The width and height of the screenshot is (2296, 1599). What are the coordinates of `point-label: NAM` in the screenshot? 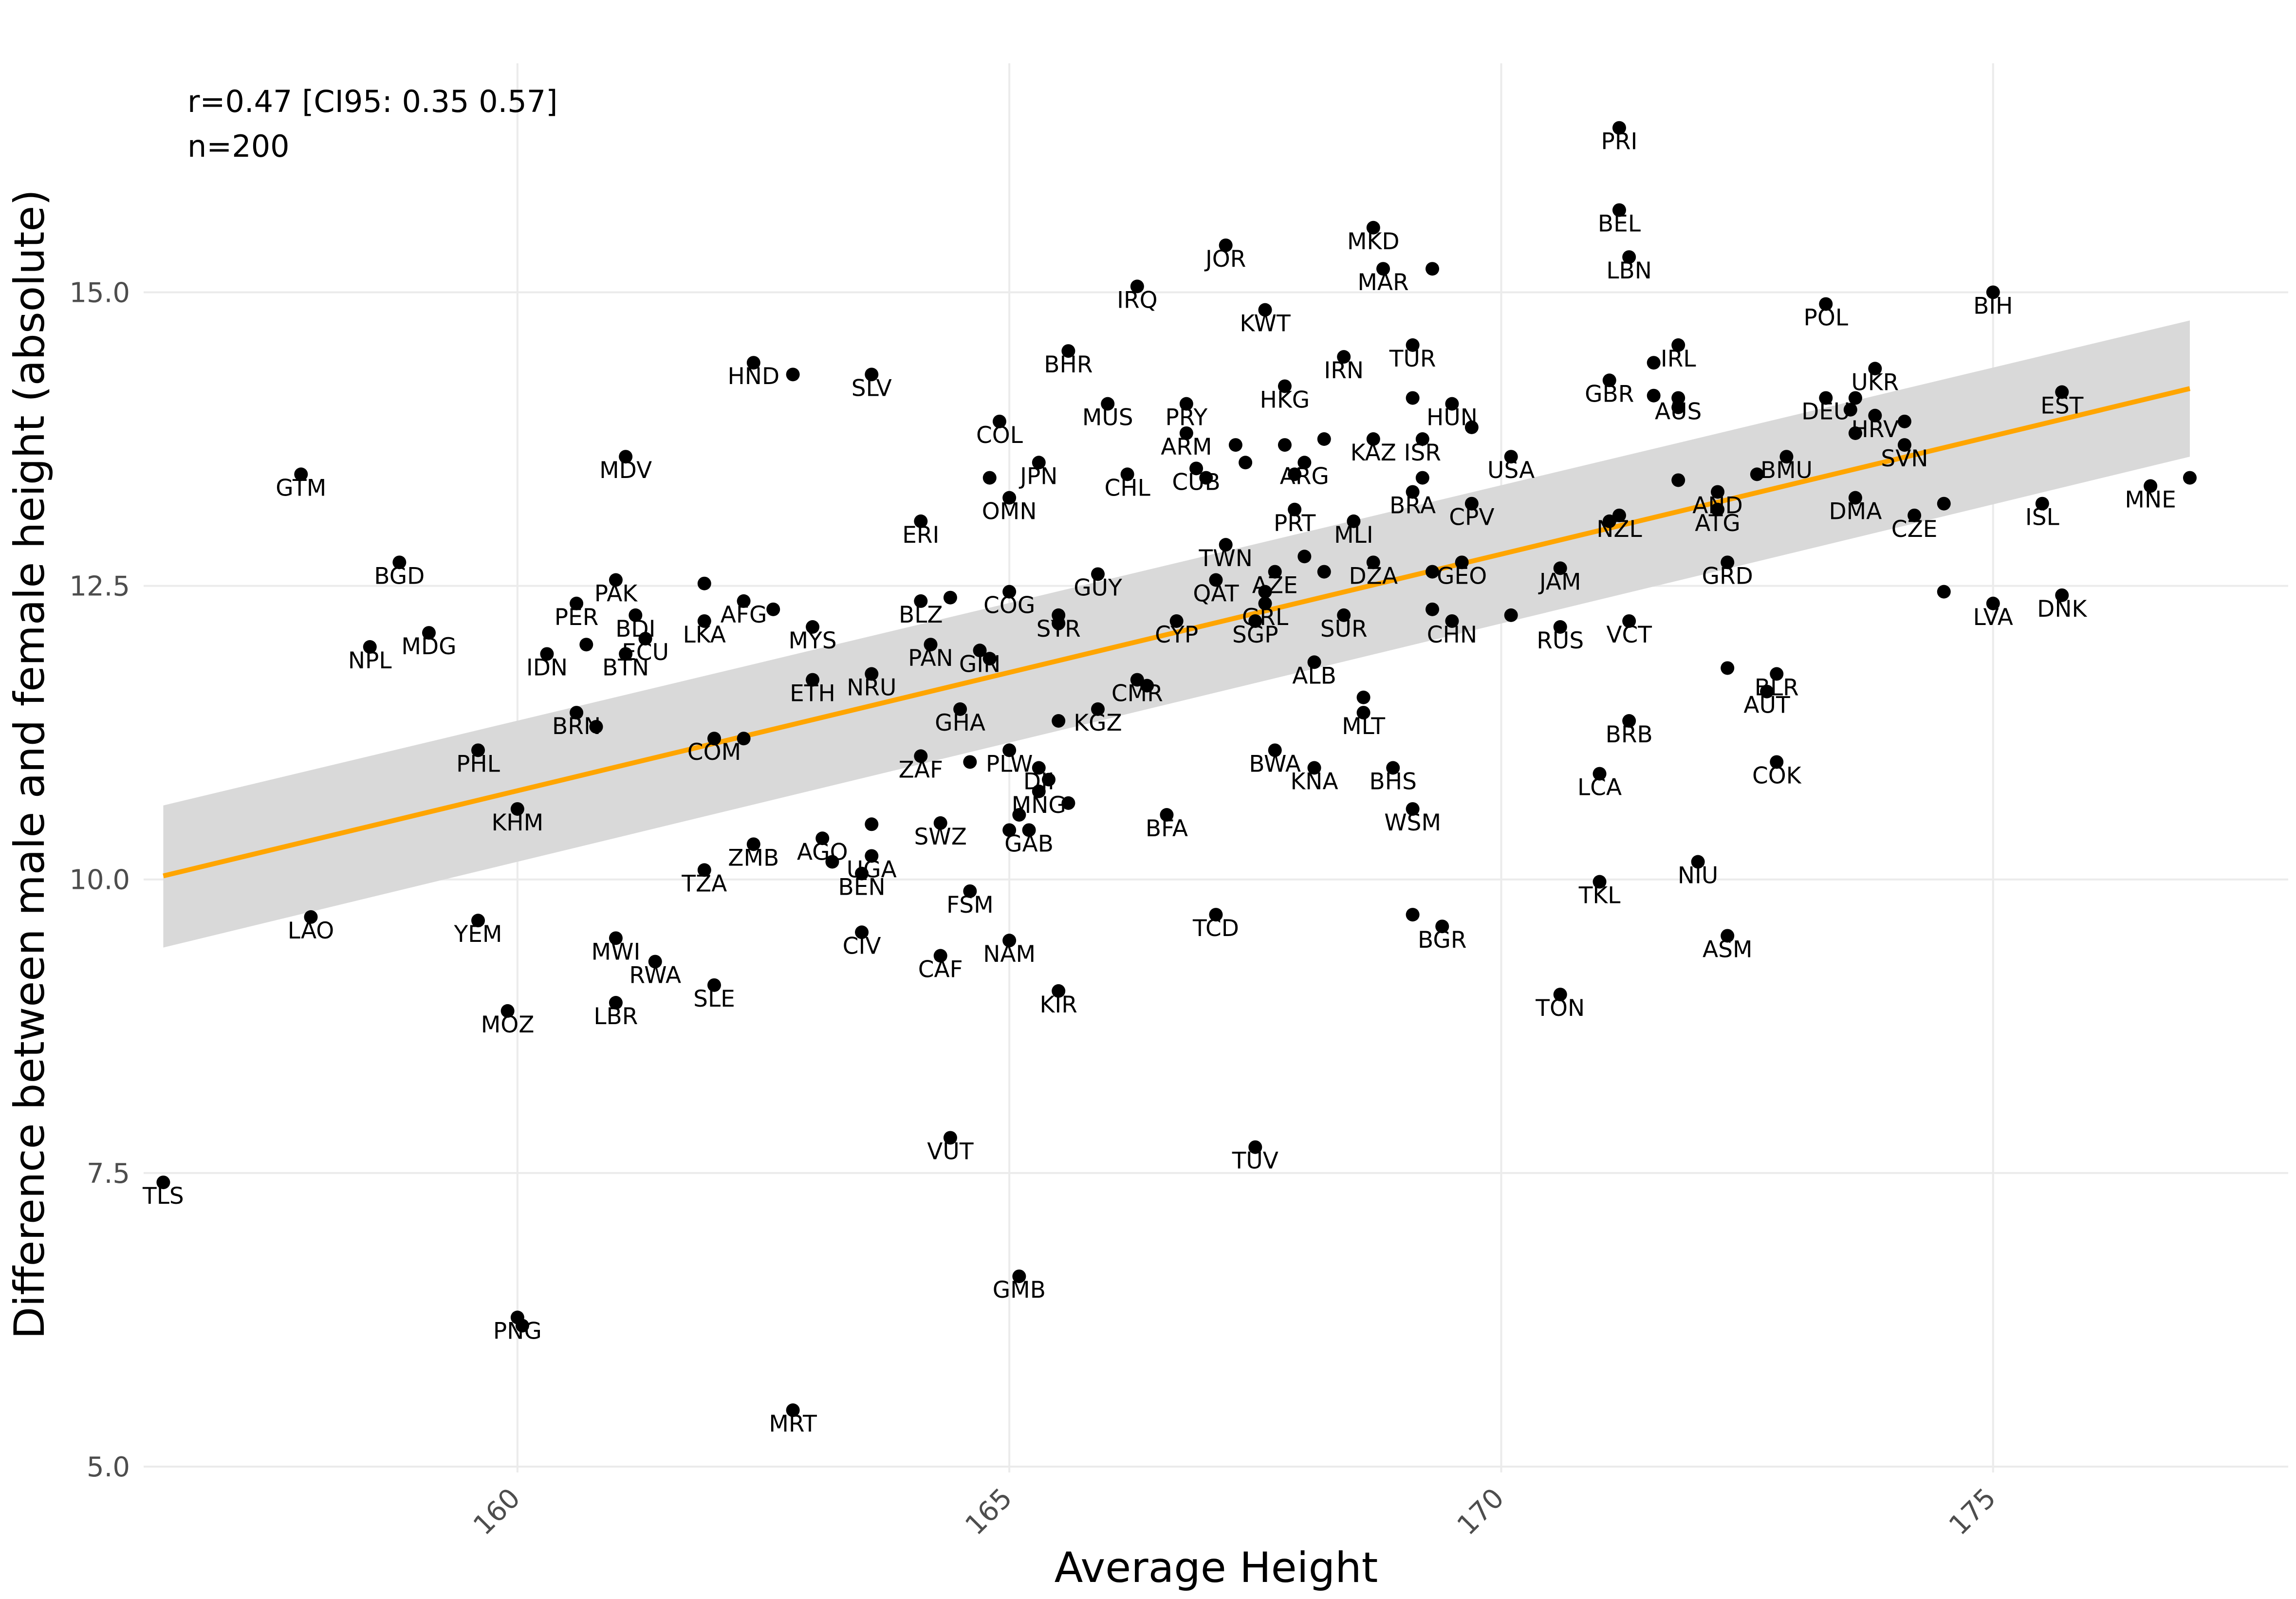 It's located at (1010, 954).